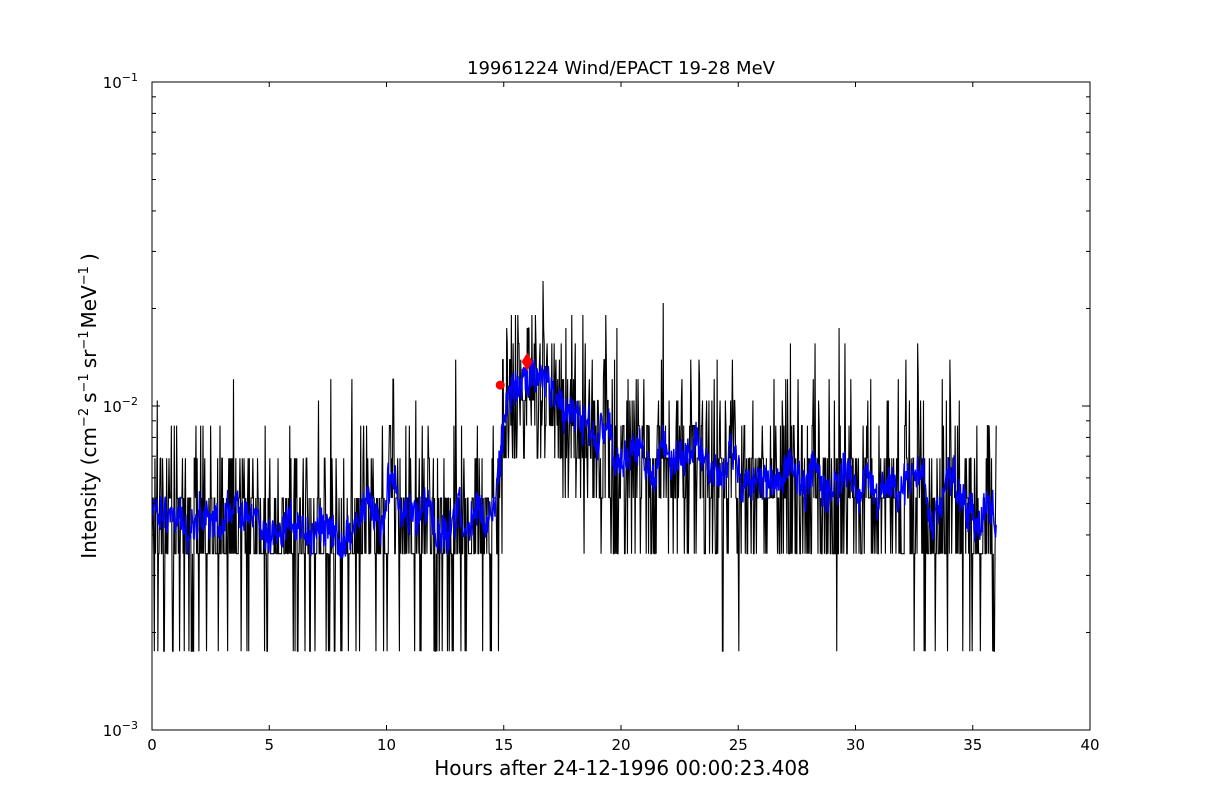  Describe the element at coordinates (84, 382) in the screenshot. I see `y-axis-label-s-exp: −1` at that location.